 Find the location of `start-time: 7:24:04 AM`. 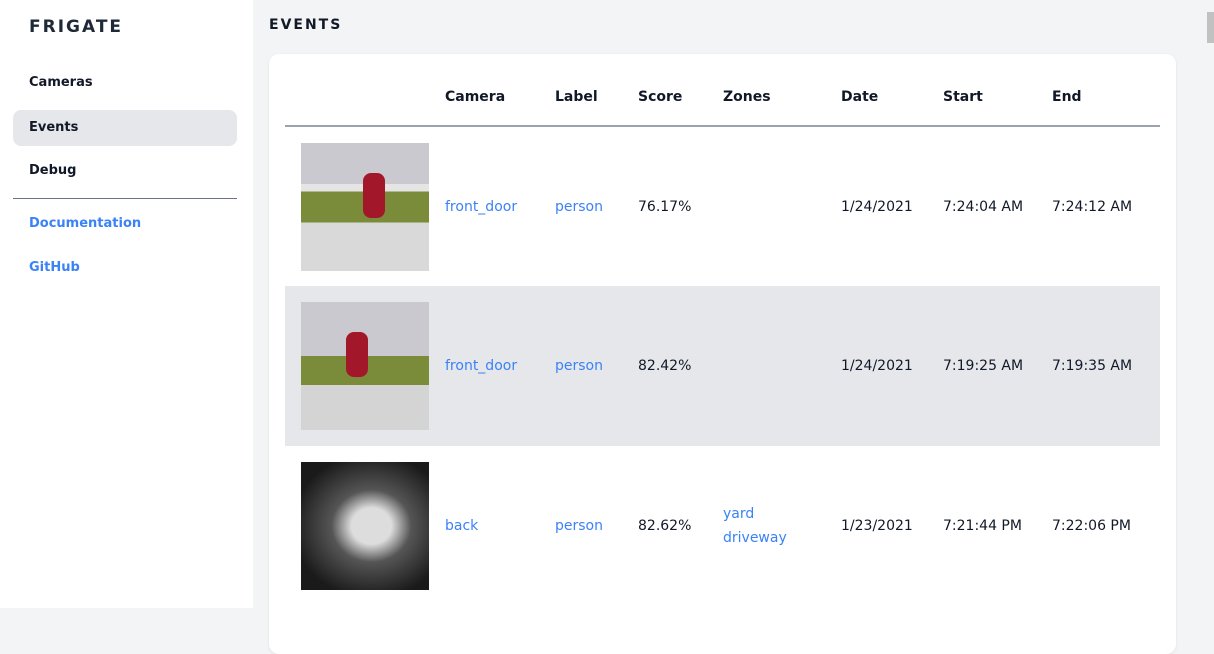

start-time: 7:24:04 AM is located at coordinates (983, 206).